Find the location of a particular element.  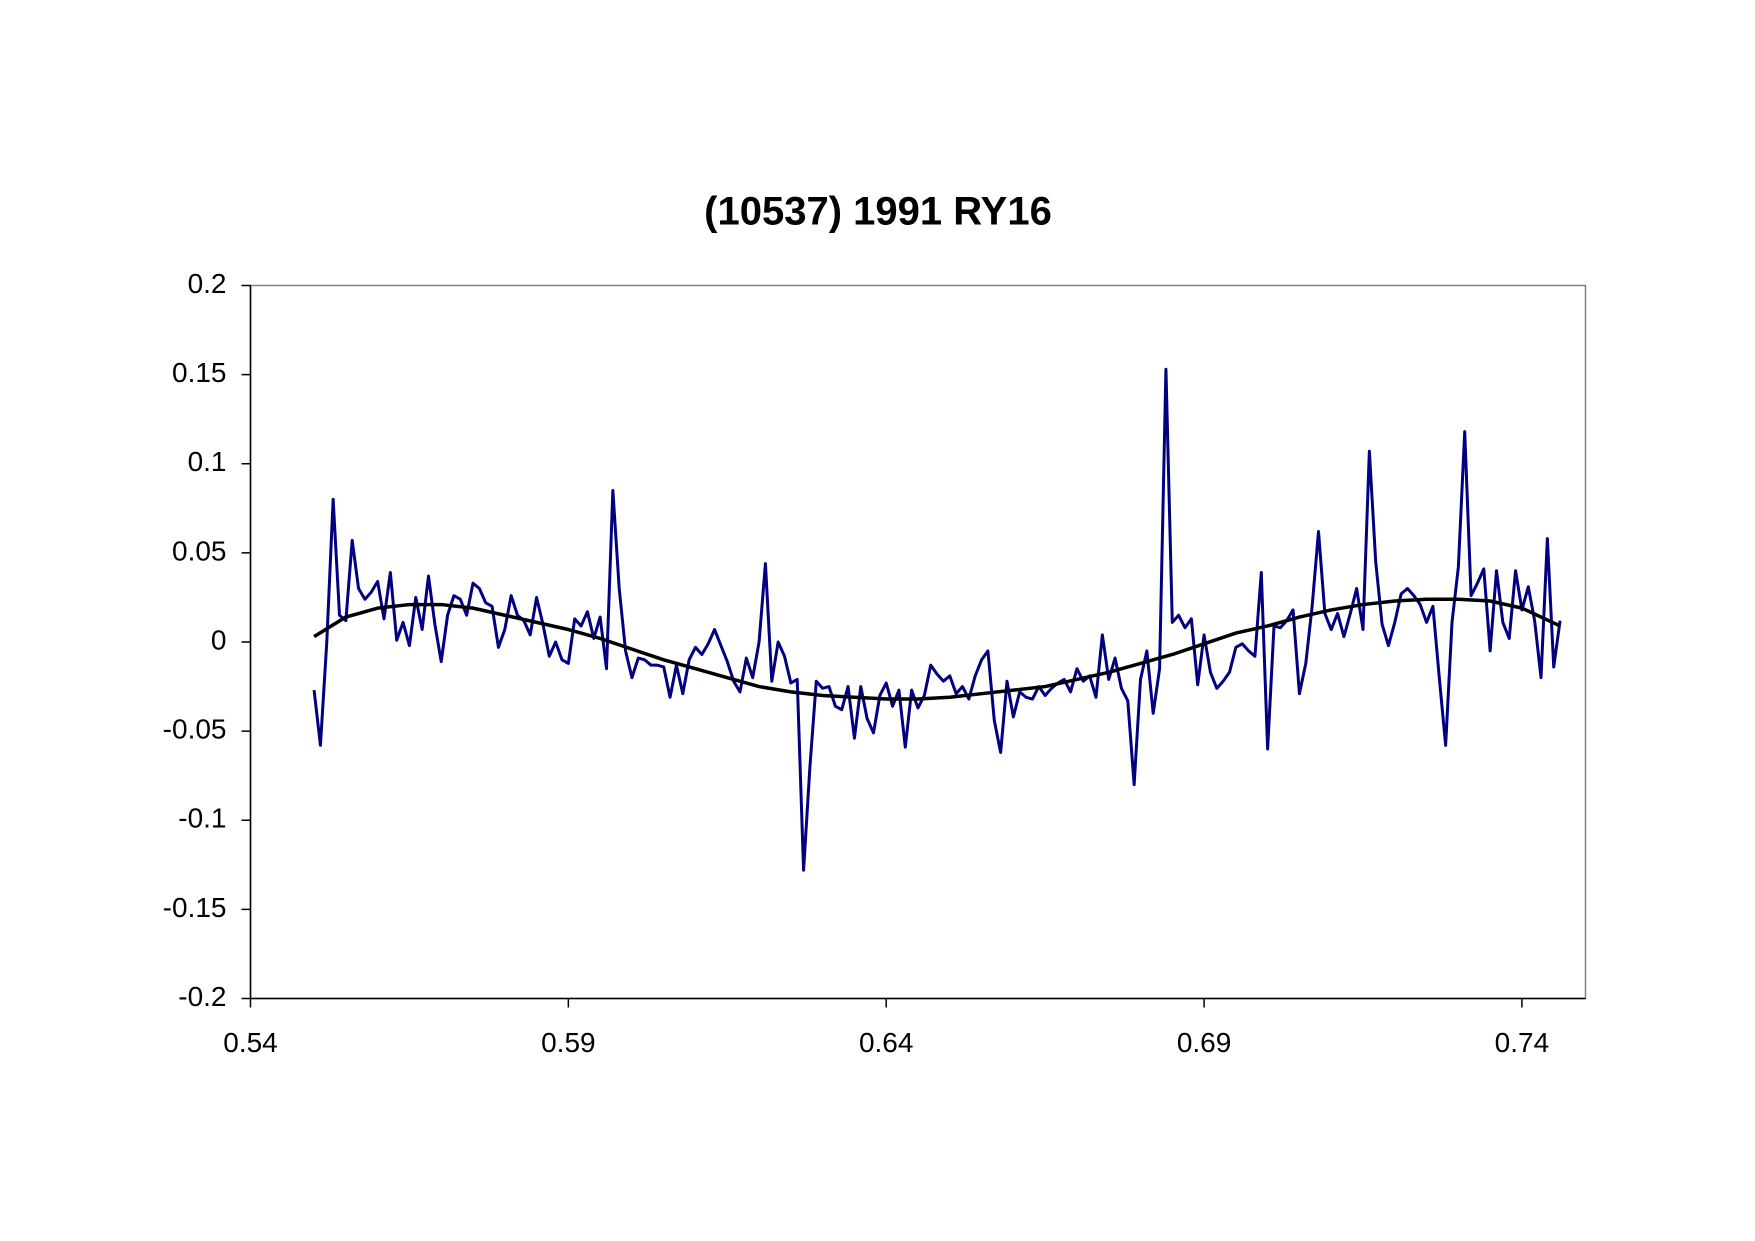

y-tick-label: 0.2 is located at coordinates (207, 283).